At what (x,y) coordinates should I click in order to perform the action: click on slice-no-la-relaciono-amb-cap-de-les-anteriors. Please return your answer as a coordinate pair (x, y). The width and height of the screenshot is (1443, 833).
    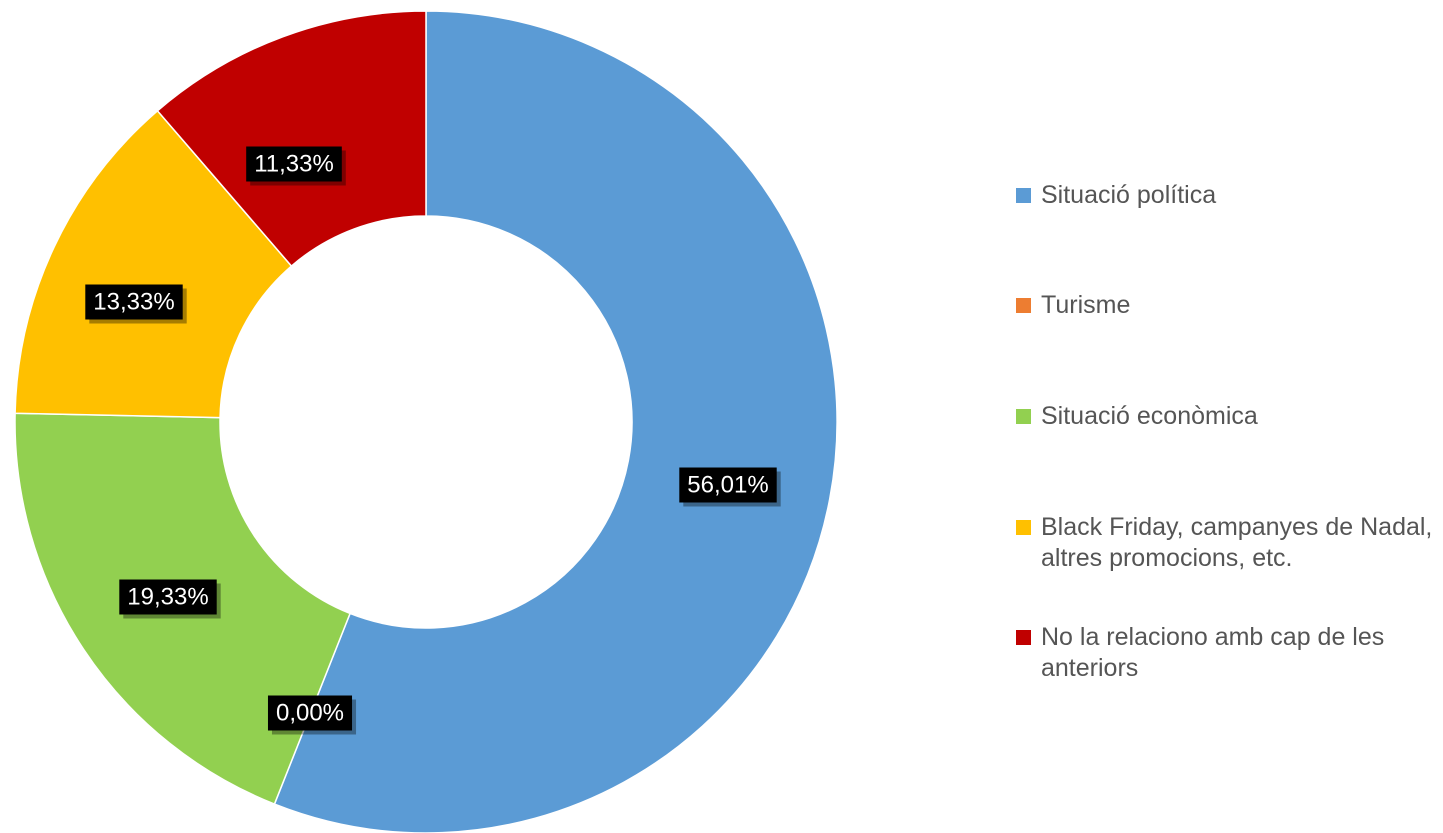
    Looking at the image, I should click on (291, 139).